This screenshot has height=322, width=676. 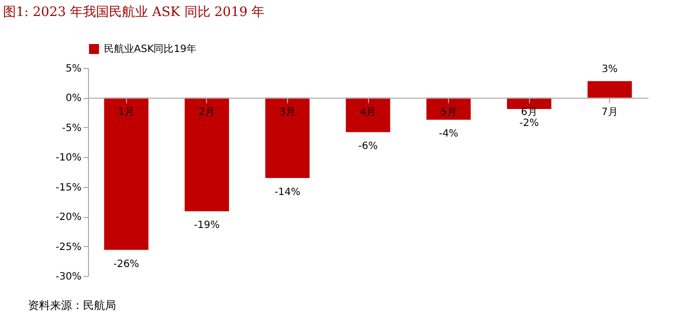 What do you see at coordinates (150, 49) in the screenshot?
I see `legend-label: 民航业ASK同比19年` at bounding box center [150, 49].